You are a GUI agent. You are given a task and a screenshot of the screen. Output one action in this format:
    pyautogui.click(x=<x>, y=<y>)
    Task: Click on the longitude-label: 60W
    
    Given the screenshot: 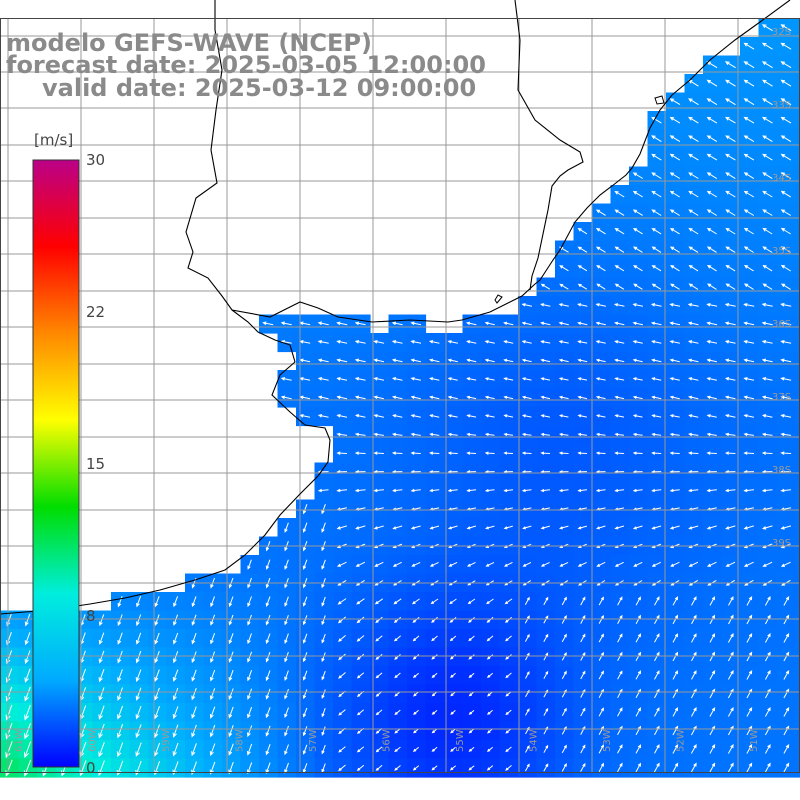 What is the action you would take?
    pyautogui.click(x=93, y=740)
    